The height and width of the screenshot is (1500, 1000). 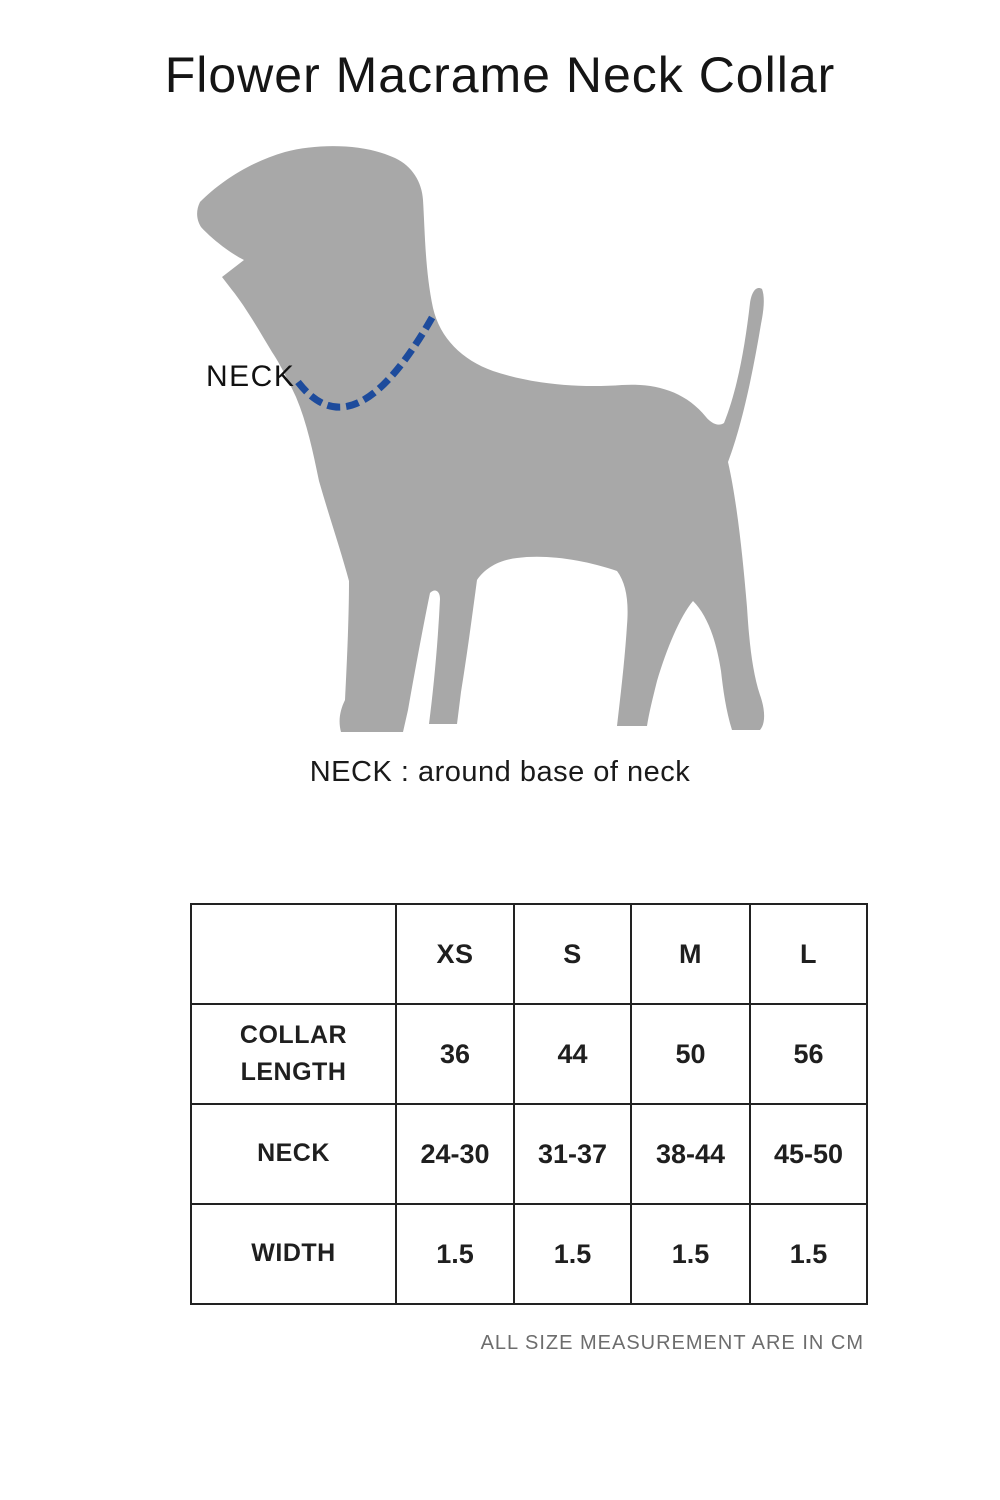 What do you see at coordinates (690, 1154) in the screenshot?
I see `size-value-cell: 38-44` at bounding box center [690, 1154].